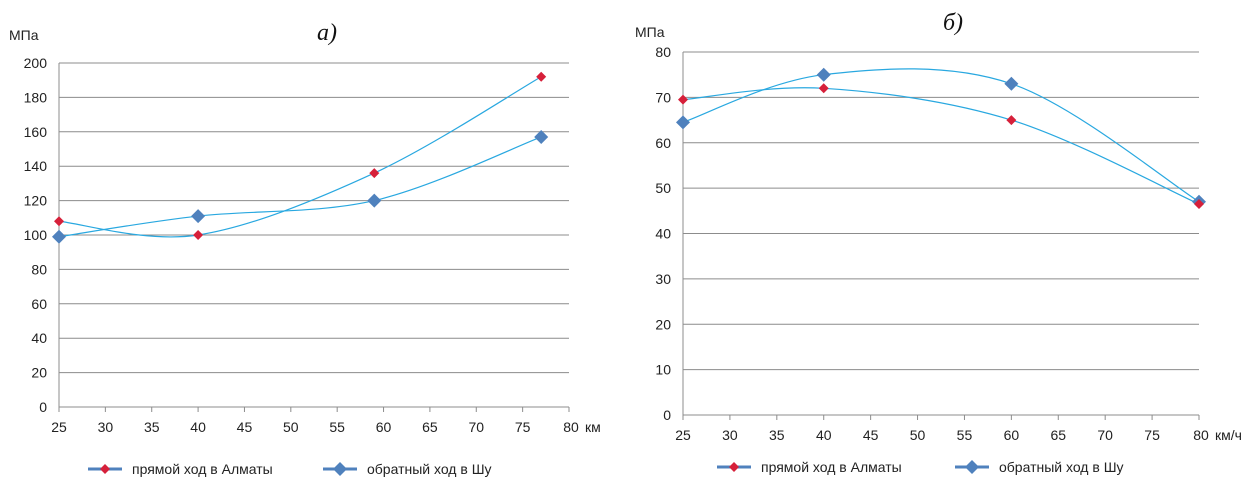 This screenshot has width=1260, height=481. What do you see at coordinates (663, 370) in the screenshot?
I see `y-tick-label: 10` at bounding box center [663, 370].